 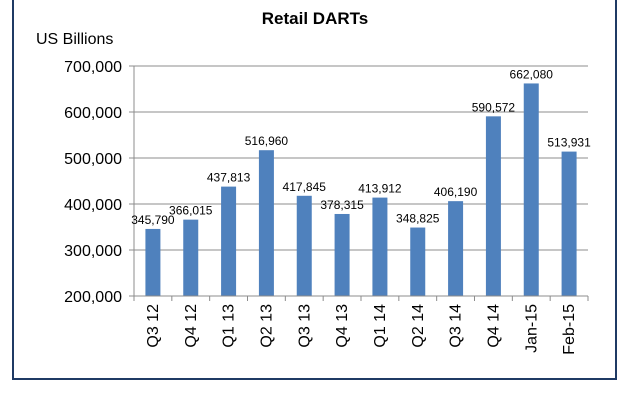 What do you see at coordinates (266, 326) in the screenshot?
I see `x-tick-label: Q2 13` at bounding box center [266, 326].